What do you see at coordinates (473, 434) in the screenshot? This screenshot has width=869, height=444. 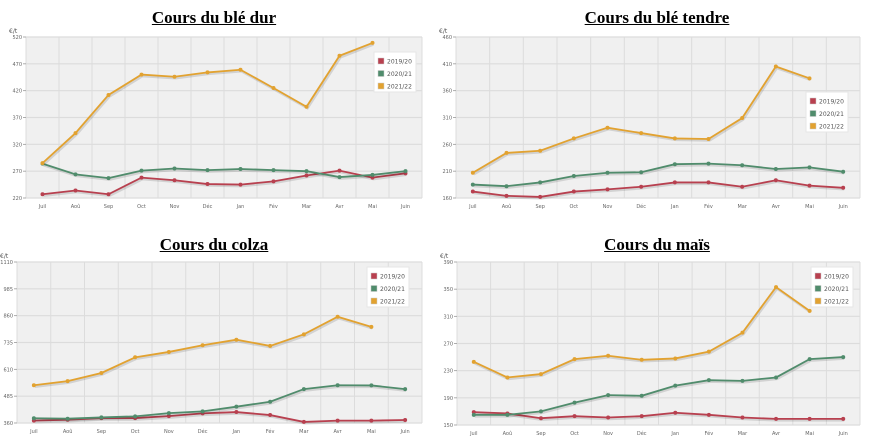 I see `x-tick-label: Juil` at bounding box center [473, 434].